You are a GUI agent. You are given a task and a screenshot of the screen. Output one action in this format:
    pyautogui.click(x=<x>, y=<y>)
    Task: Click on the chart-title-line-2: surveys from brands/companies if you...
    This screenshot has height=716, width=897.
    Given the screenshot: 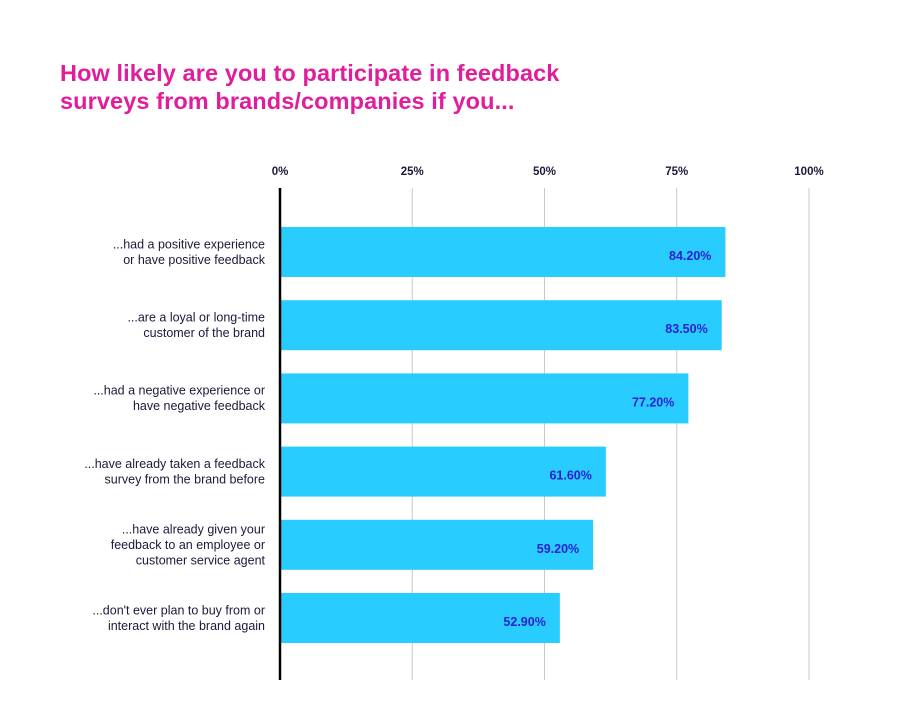 What is the action you would take?
    pyautogui.click(x=287, y=101)
    